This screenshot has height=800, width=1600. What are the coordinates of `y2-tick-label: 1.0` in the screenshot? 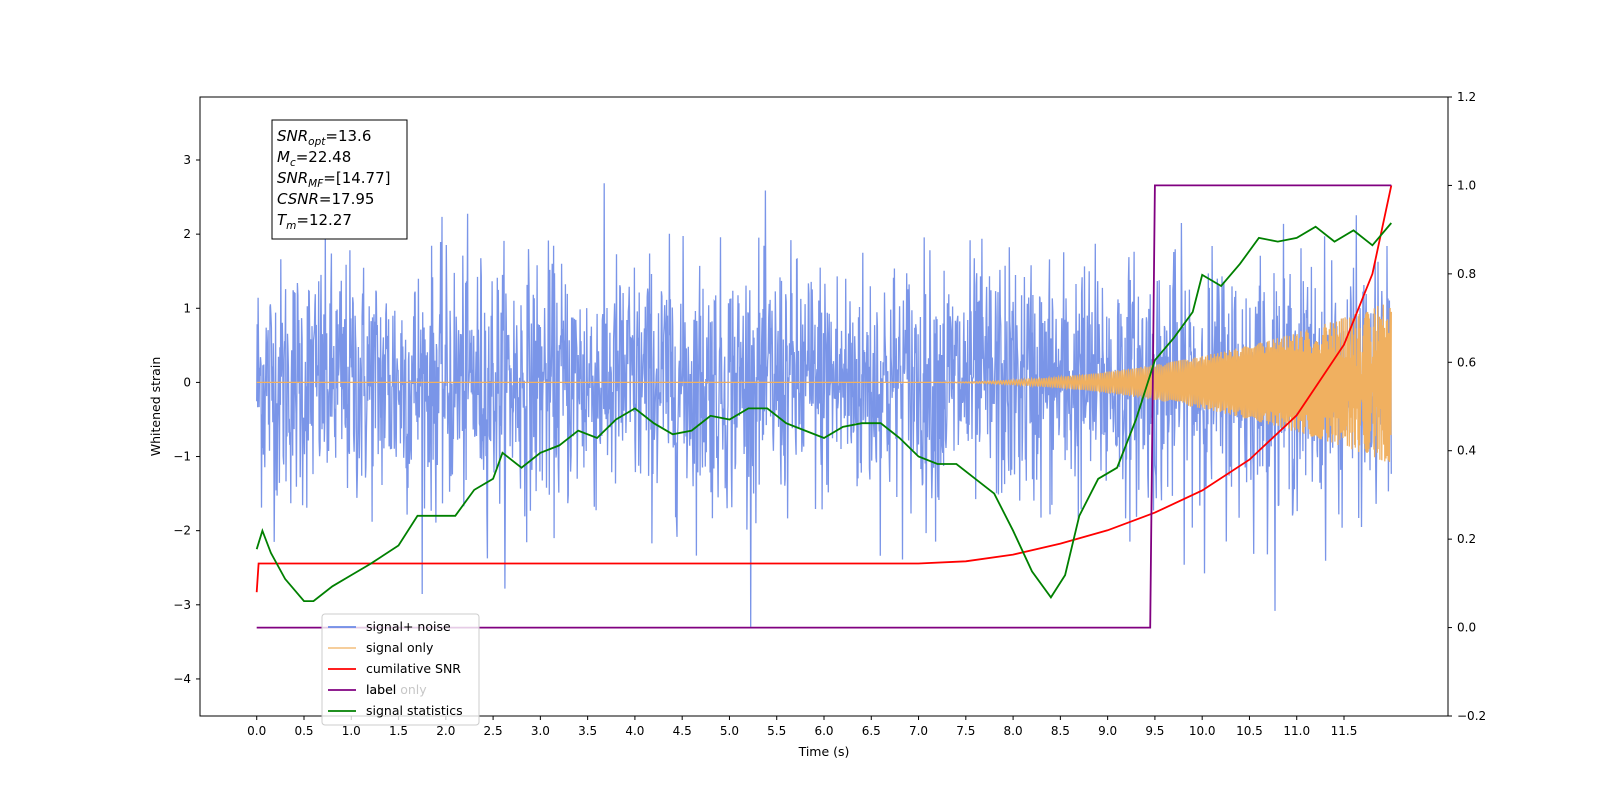 It's located at (1466, 185).